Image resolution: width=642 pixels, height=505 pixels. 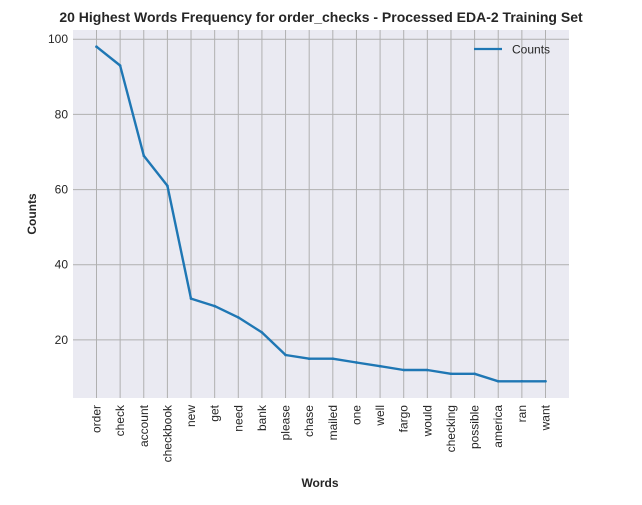 I want to click on legend-label-counts: Counts, so click(x=531, y=50).